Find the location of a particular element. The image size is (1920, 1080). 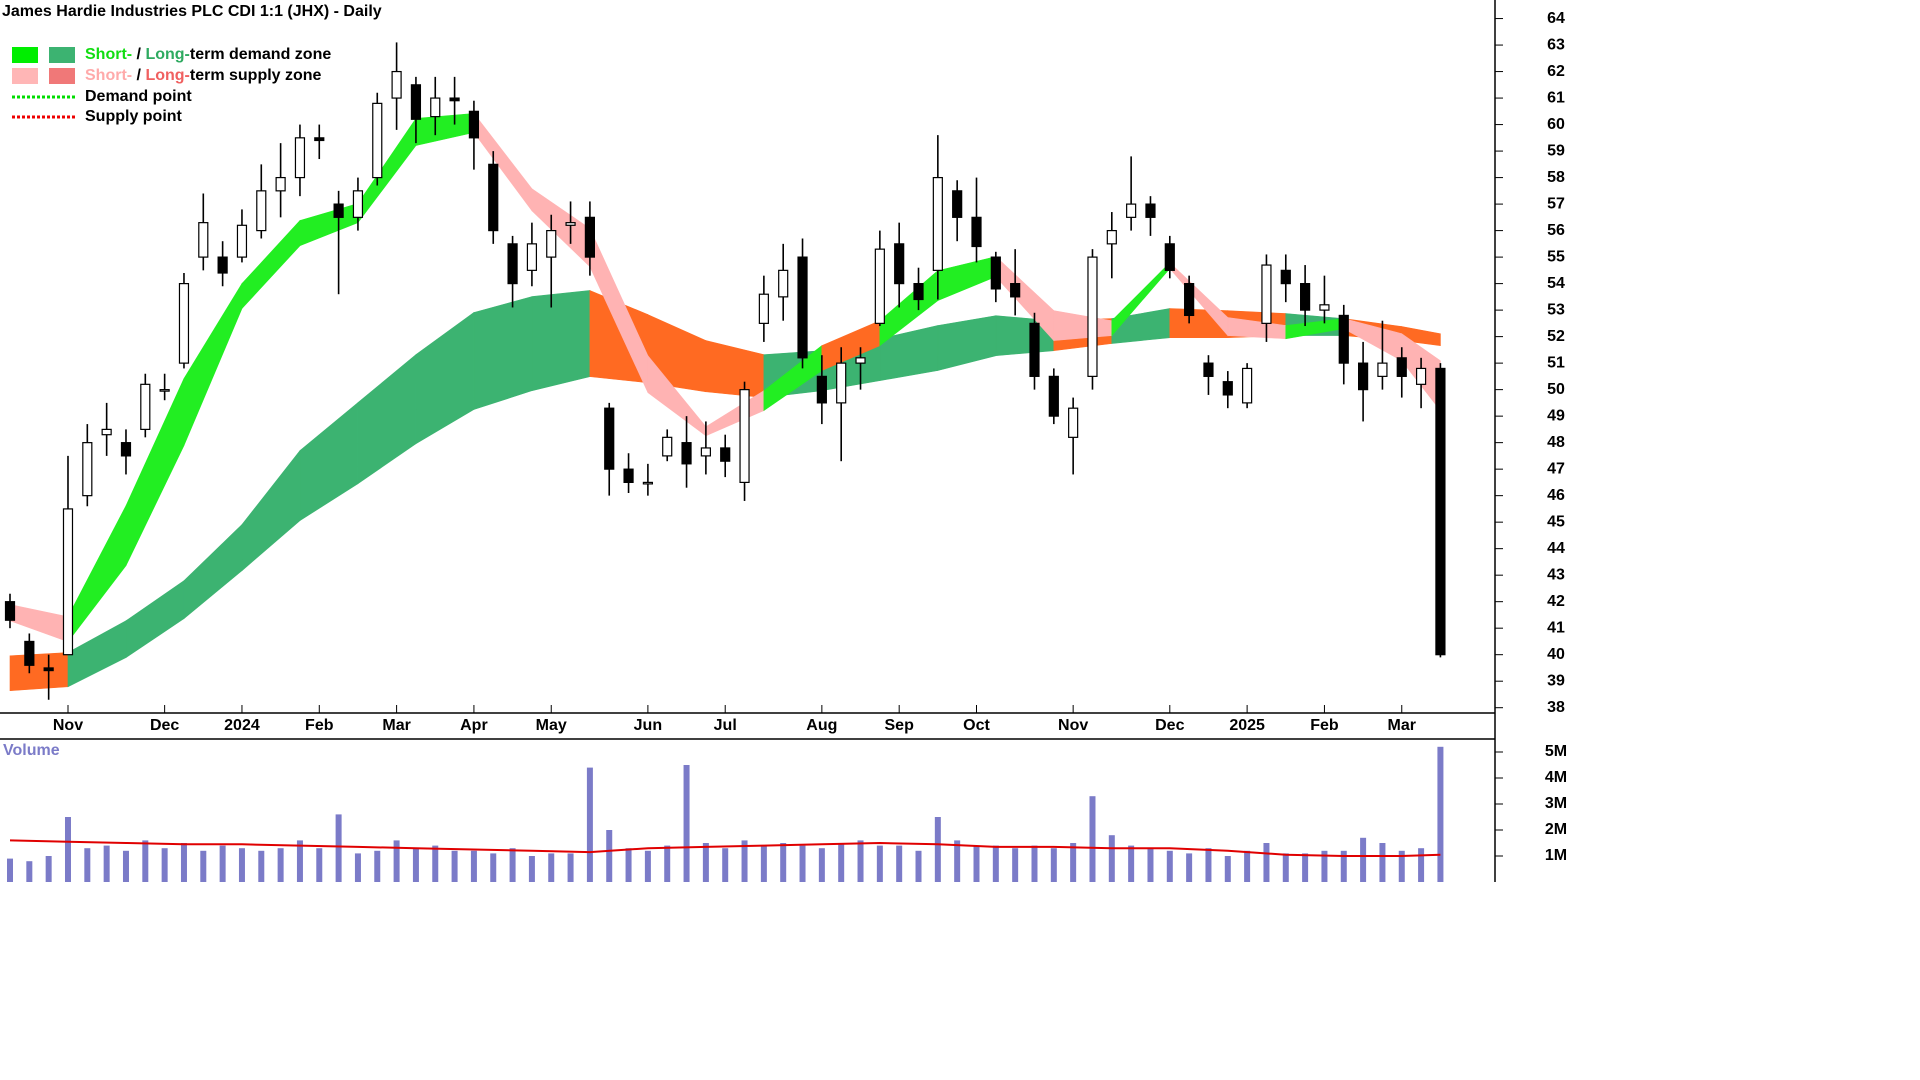

y-tick-label: 42 is located at coordinates (1556, 601).